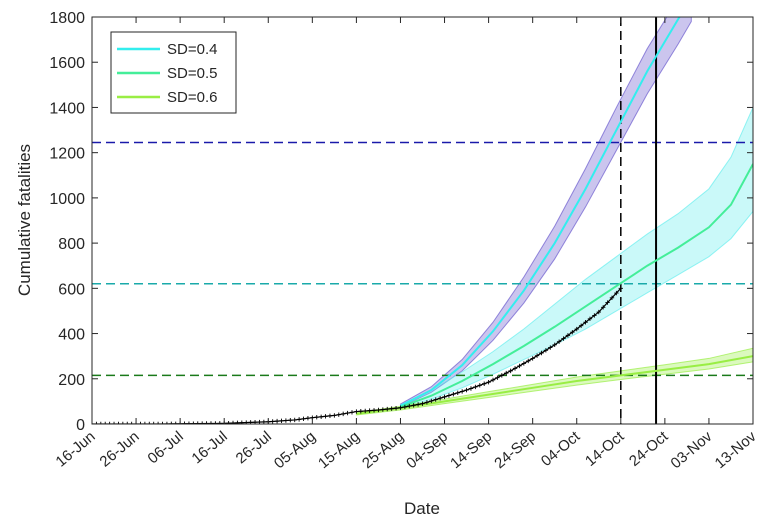 The image size is (768, 522). Describe the element at coordinates (192, 97) in the screenshot. I see `legend-label: SD=0.6` at that location.